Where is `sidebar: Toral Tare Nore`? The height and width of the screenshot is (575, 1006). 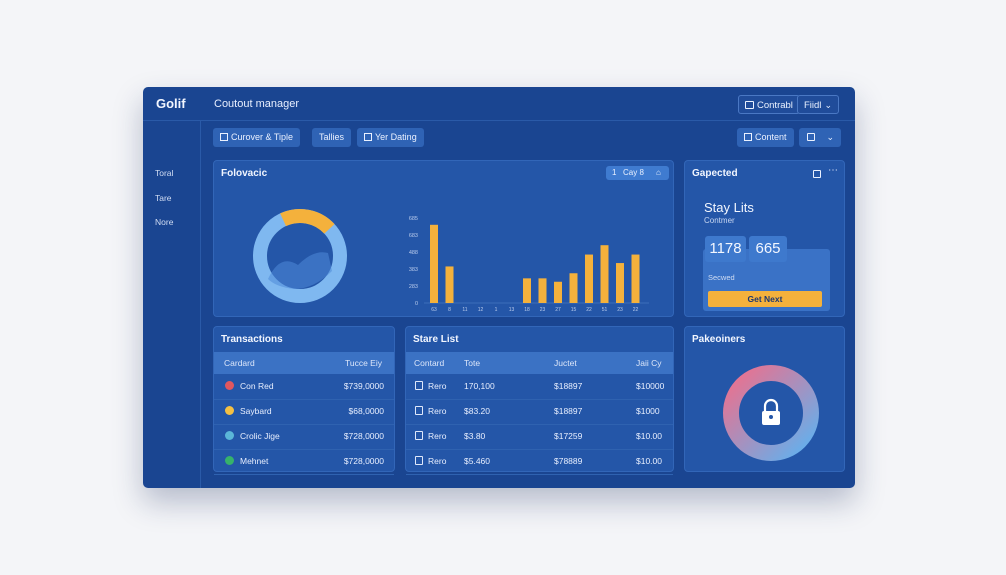
sidebar: Toral Tare Nore is located at coordinates (172, 304).